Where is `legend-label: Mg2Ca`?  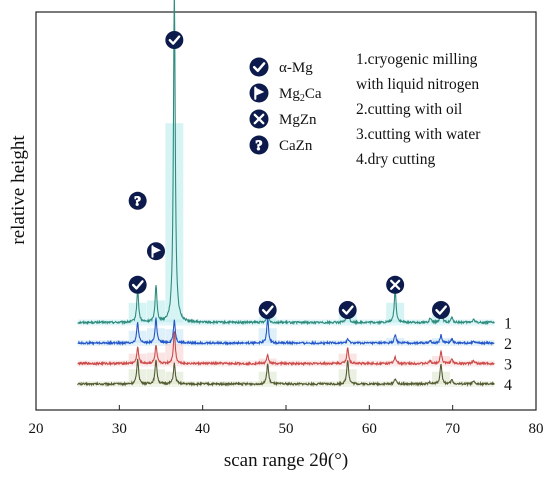
legend-label: Mg2Ca is located at coordinates (300, 95).